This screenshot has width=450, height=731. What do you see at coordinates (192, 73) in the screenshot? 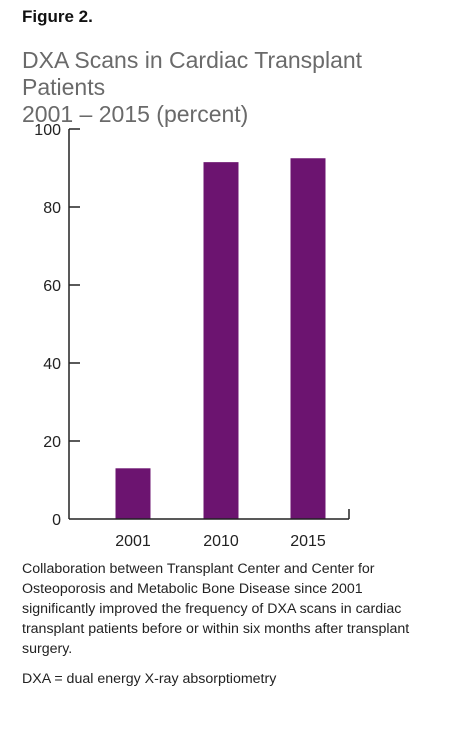
I see `chart-title-line-1: DXA Scans in Cardiac Transplant Patients` at bounding box center [192, 73].